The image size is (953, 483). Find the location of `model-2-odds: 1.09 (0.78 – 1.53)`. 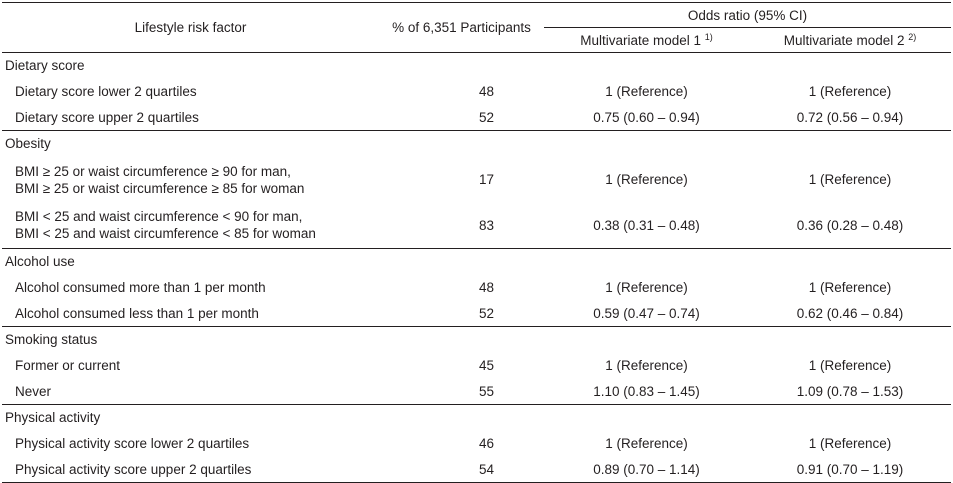

model-2-odds: 1.09 (0.78 – 1.53) is located at coordinates (850, 391).